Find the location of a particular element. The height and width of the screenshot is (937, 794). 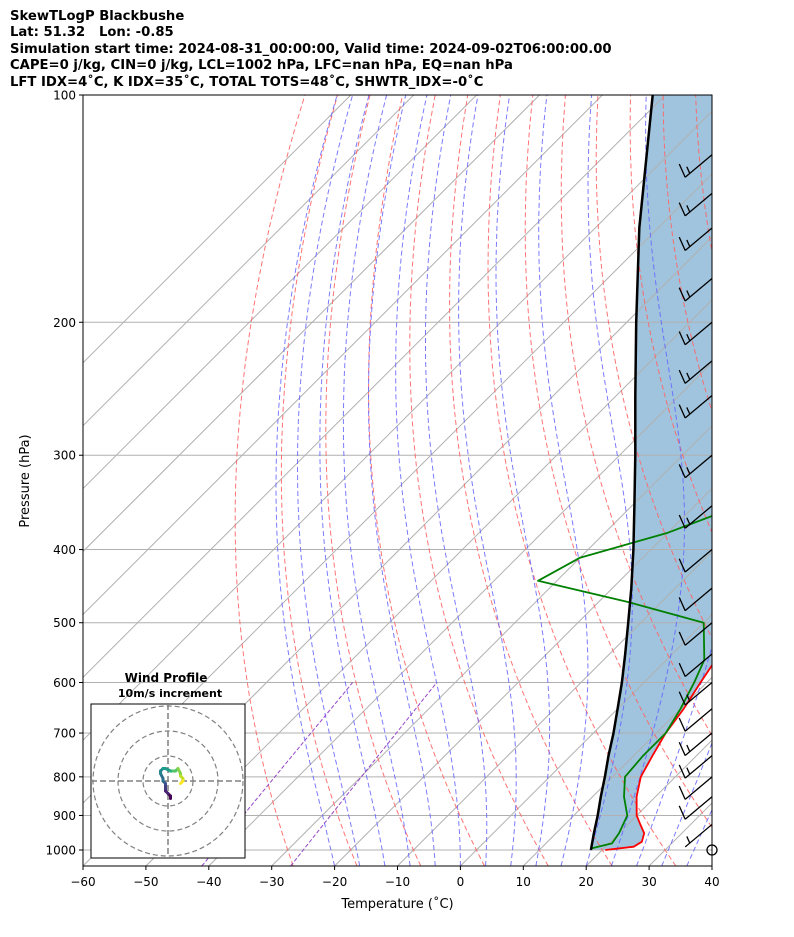

x-tick-label: 30 is located at coordinates (648, 882).